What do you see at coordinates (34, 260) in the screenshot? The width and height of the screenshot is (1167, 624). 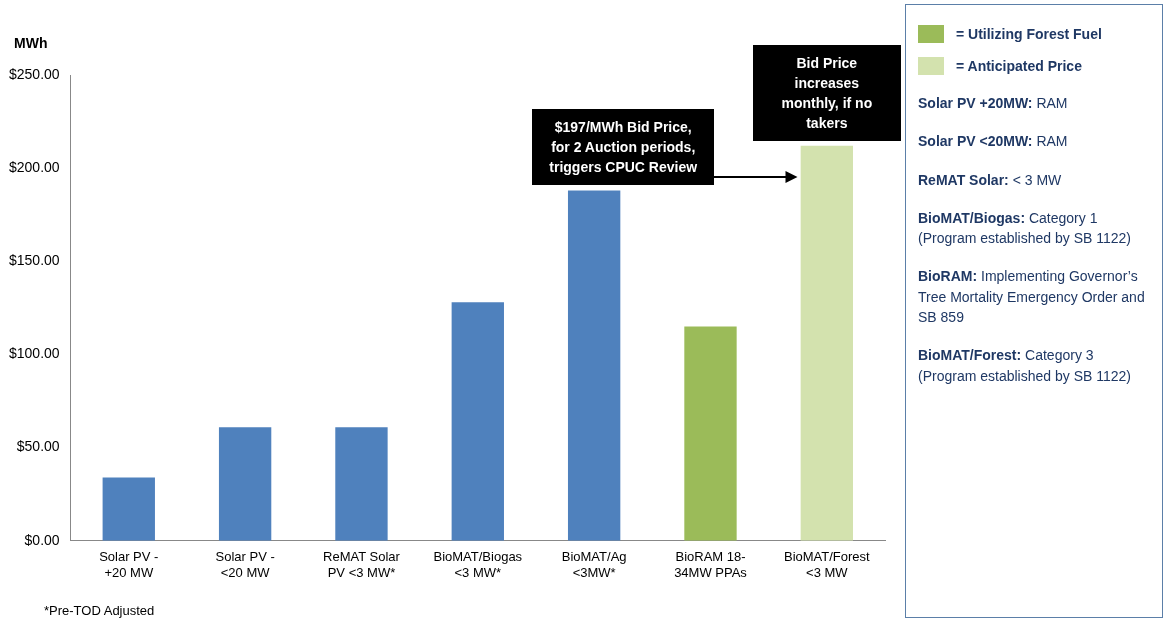 I see `y-tick-label: $150.00` at bounding box center [34, 260].